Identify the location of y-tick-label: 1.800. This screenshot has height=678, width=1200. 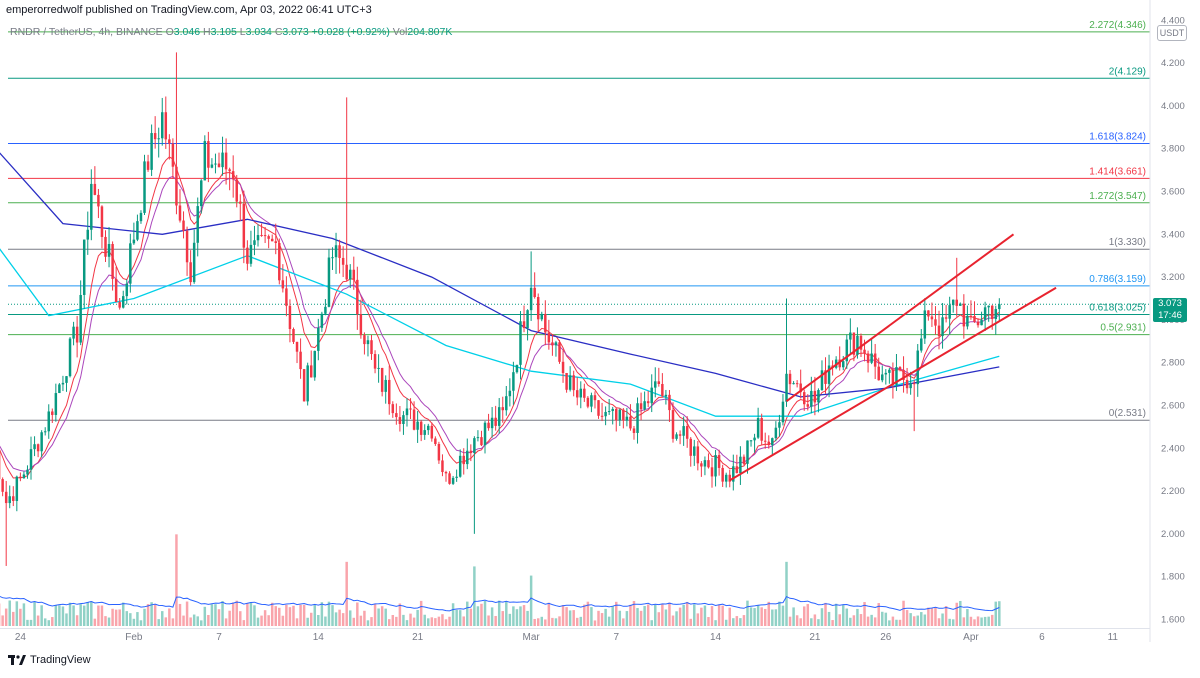
(1173, 577).